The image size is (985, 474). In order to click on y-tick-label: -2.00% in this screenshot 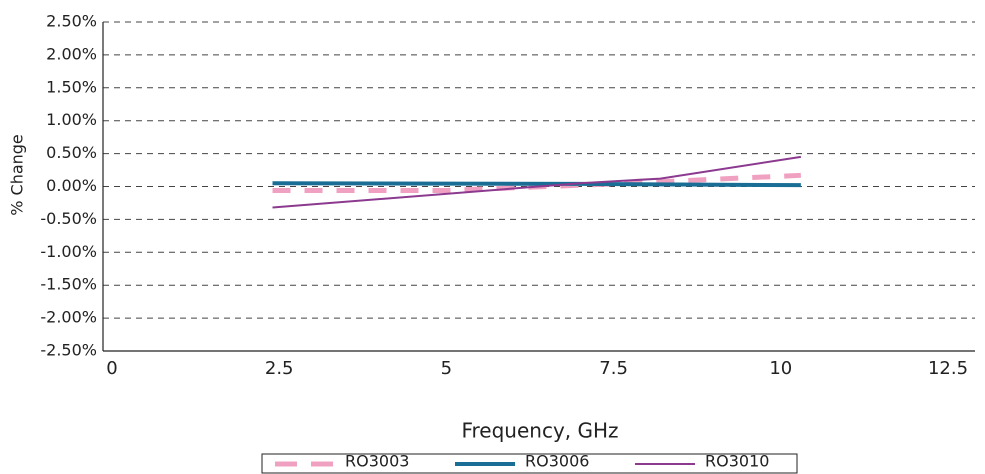, I will do `click(68, 317)`.